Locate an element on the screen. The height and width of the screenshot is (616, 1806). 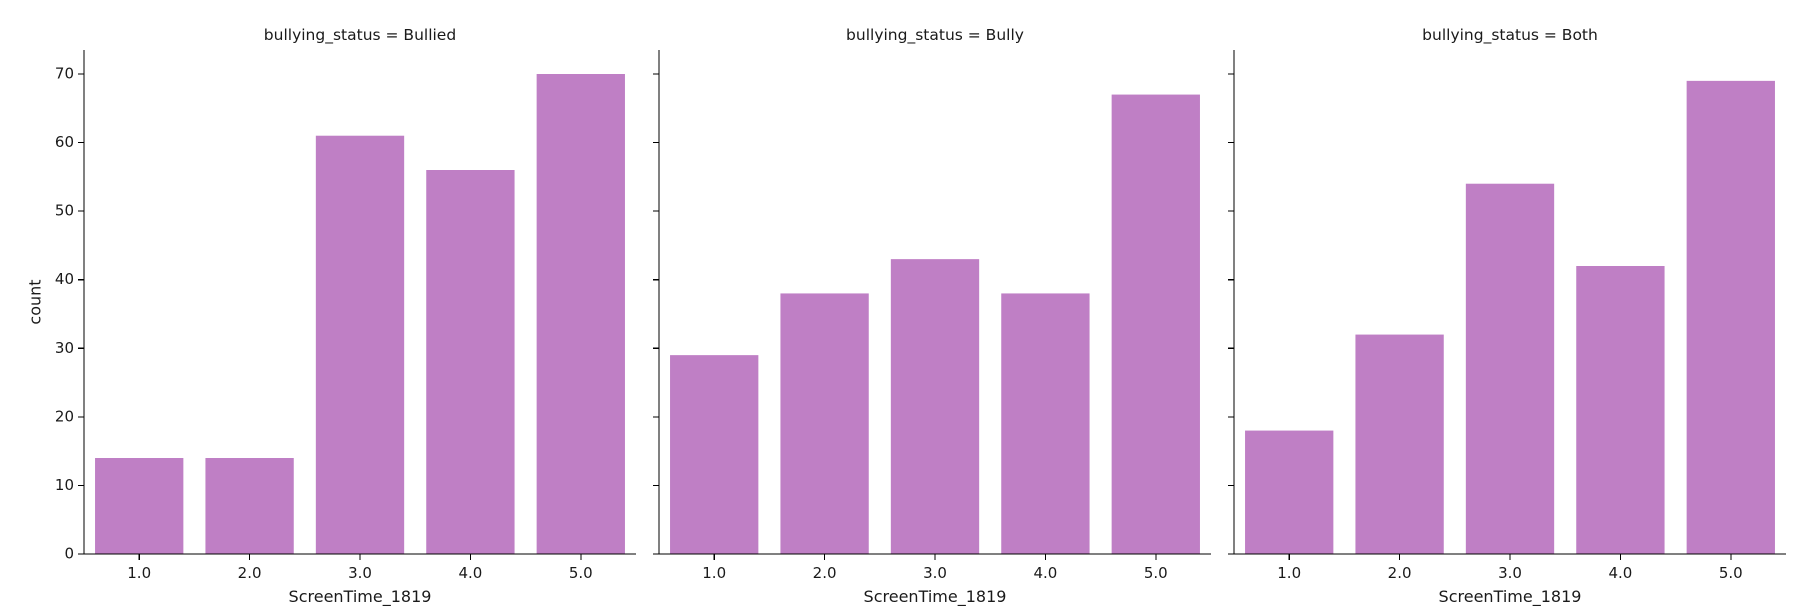
y-tick-label: 0 is located at coordinates (69, 554).